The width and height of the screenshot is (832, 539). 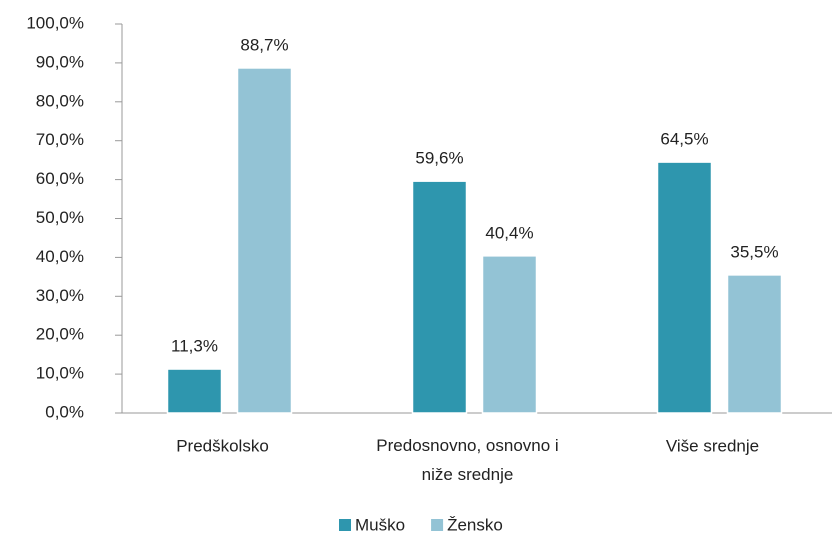 What do you see at coordinates (712, 445) in the screenshot?
I see `x-tick-label: Više srednje` at bounding box center [712, 445].